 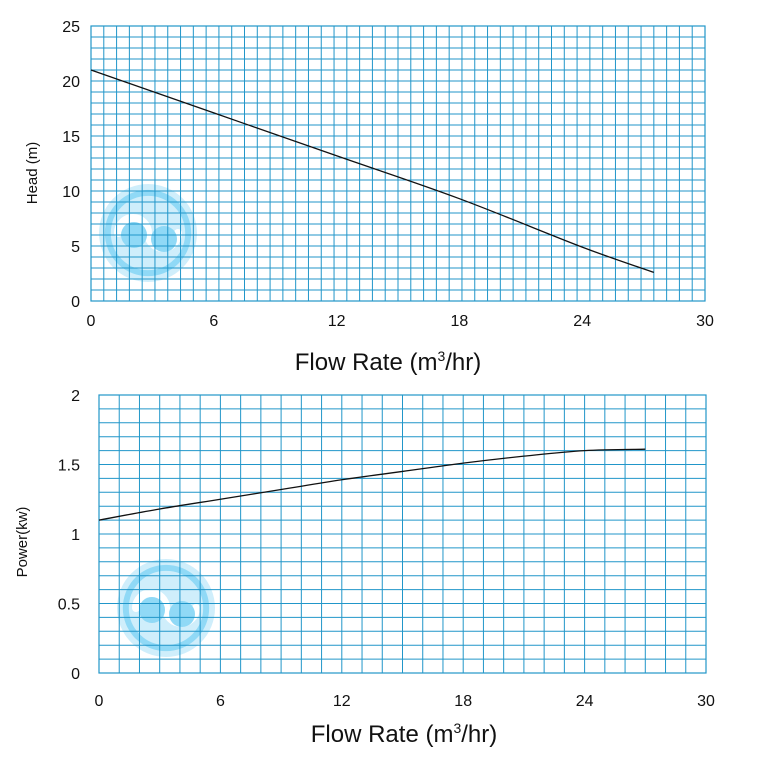 What do you see at coordinates (71, 27) in the screenshot?
I see `y-tick-label: 25` at bounding box center [71, 27].